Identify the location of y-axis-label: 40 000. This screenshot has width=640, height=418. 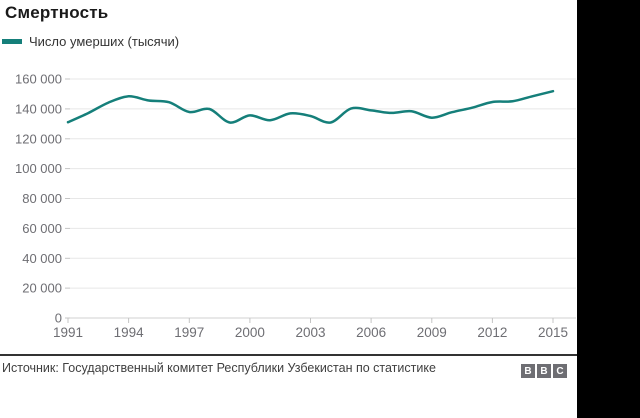
(42, 258).